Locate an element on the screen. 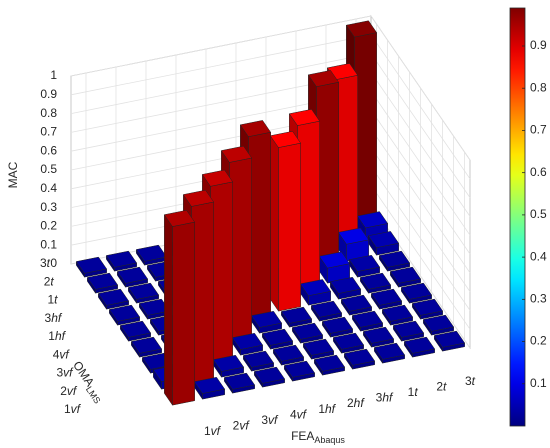  y-tick-label: 3vf is located at coordinates (65, 373).